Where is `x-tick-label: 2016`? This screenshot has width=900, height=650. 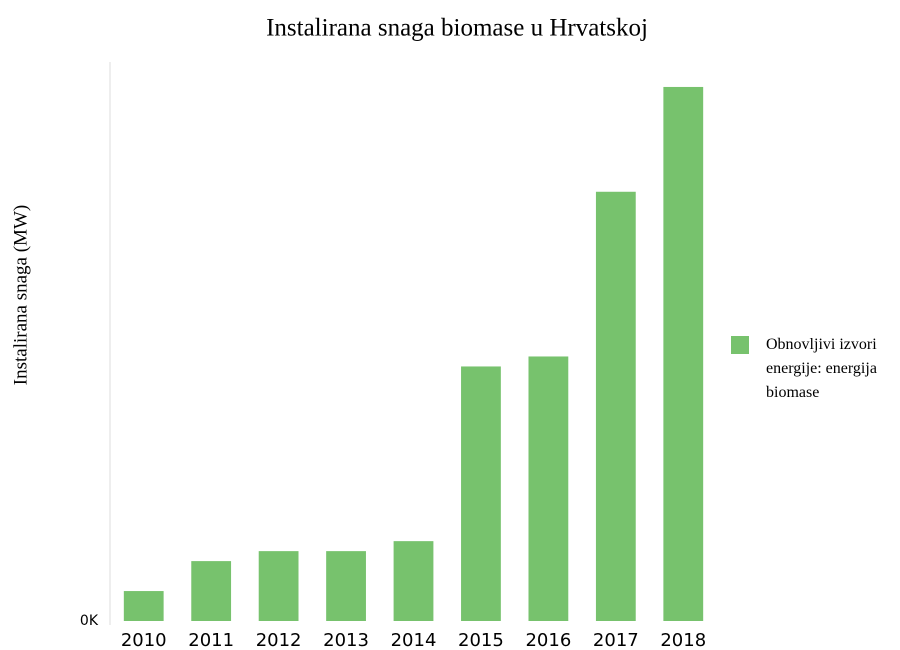 x-tick-label: 2016 is located at coordinates (548, 640).